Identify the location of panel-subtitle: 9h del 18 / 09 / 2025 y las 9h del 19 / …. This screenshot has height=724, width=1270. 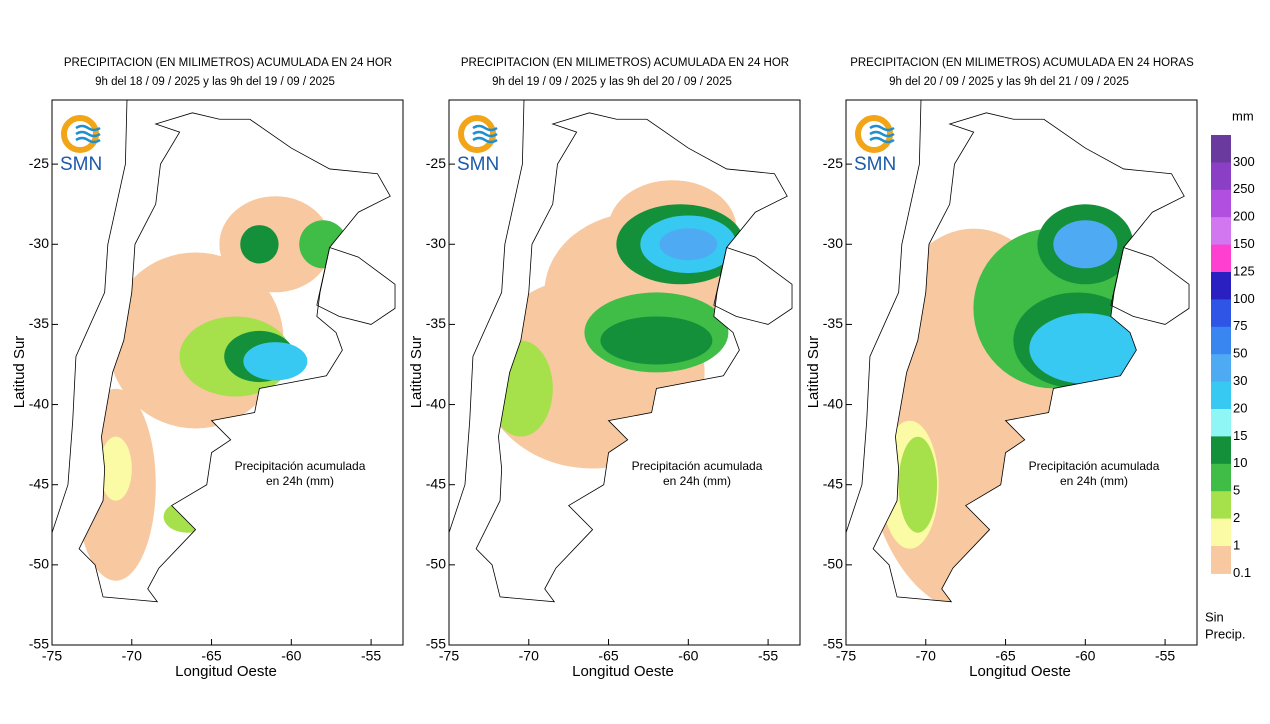
(215, 82).